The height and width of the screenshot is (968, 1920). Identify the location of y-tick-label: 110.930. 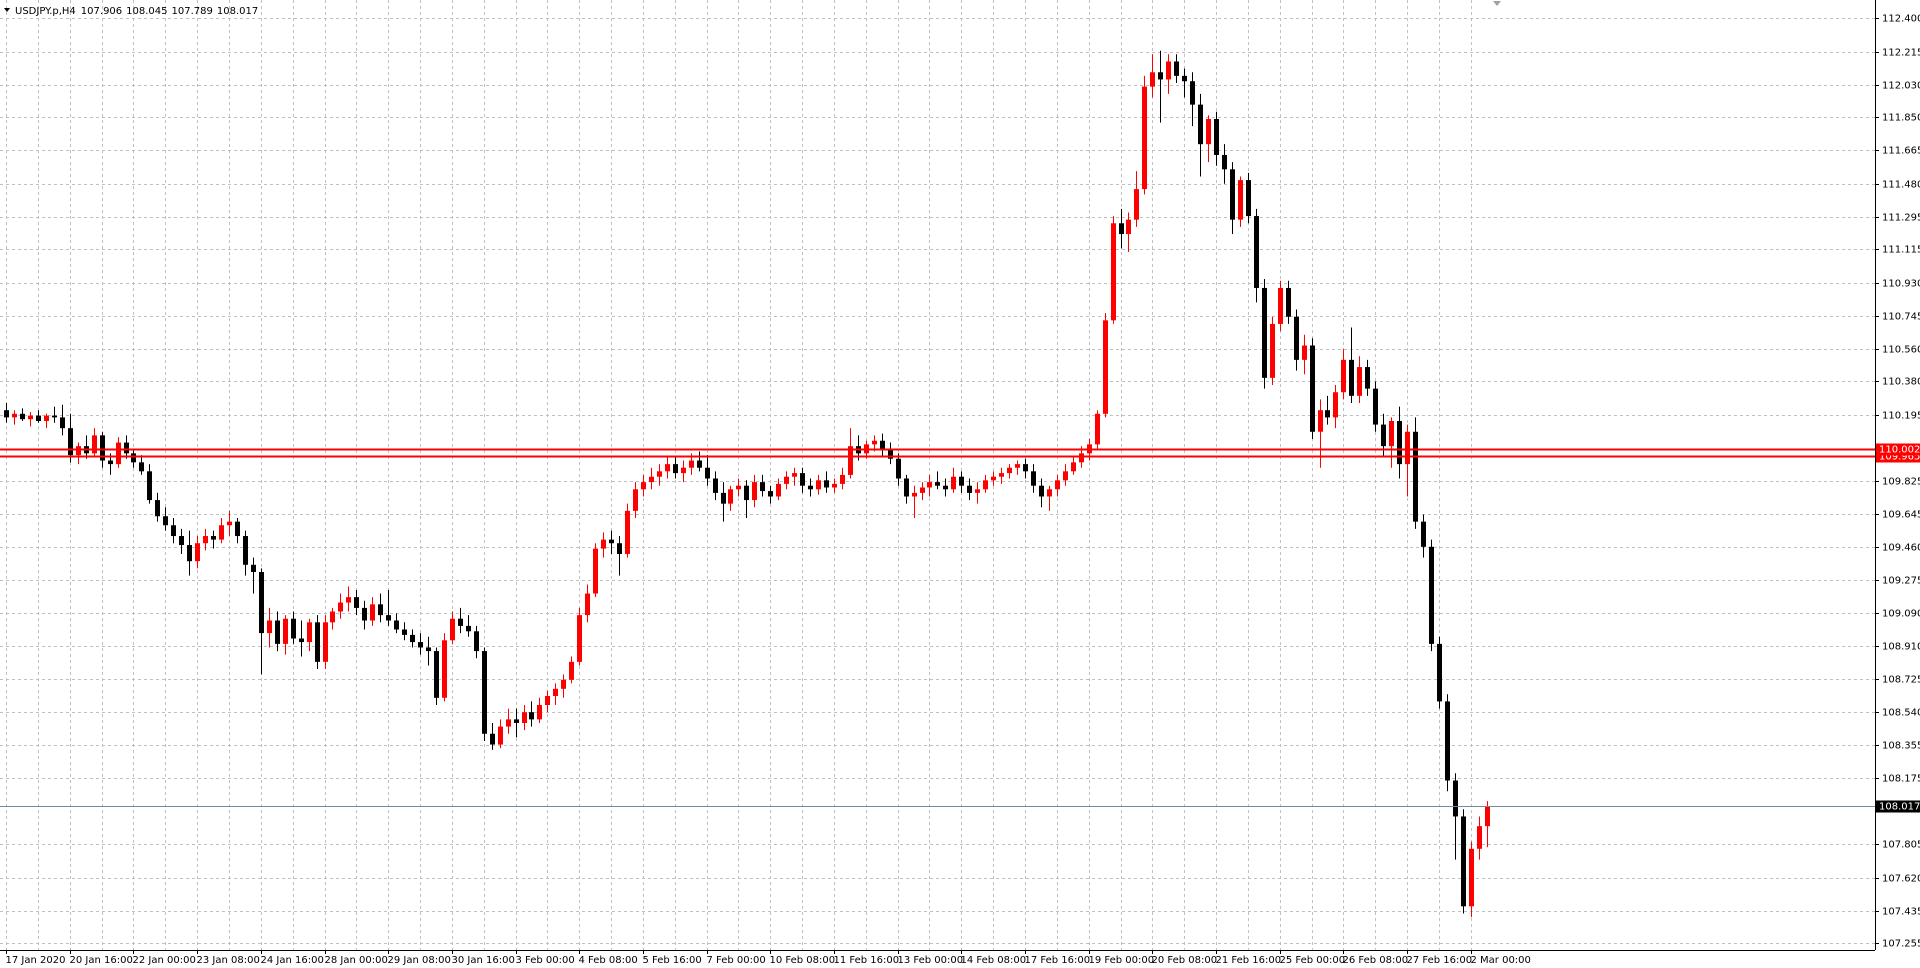
(1901, 284).